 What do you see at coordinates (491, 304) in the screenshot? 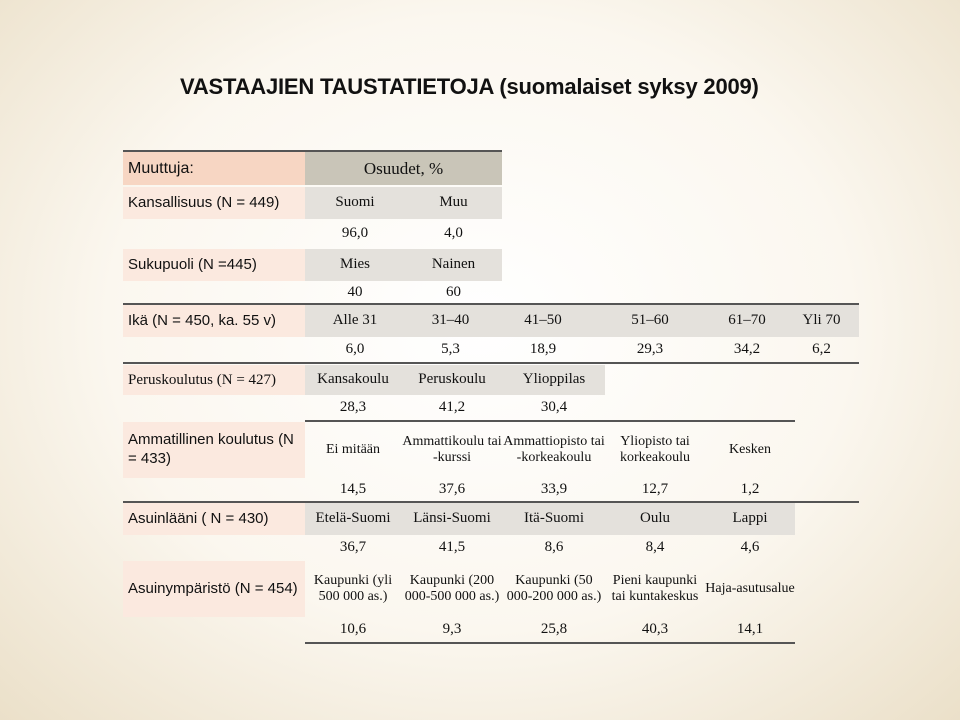
I see `age-top-rule` at bounding box center [491, 304].